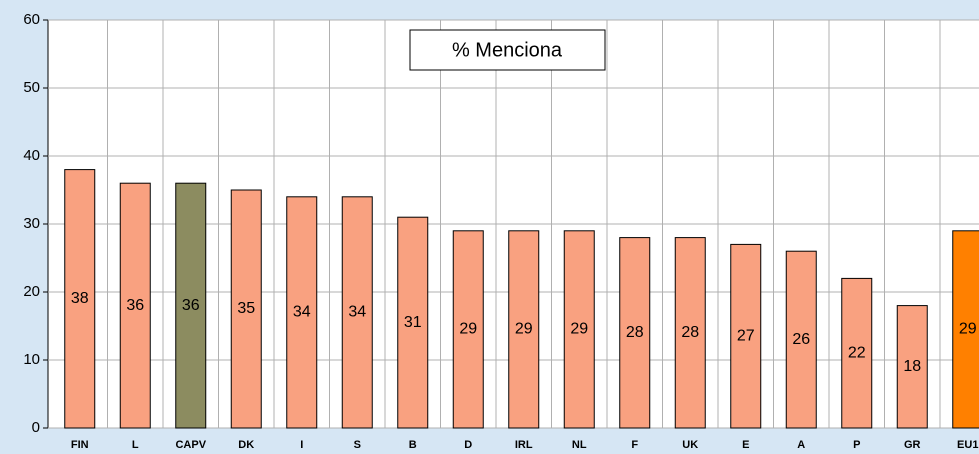 The width and height of the screenshot is (979, 454). I want to click on x-tick-label: E, so click(745, 445).